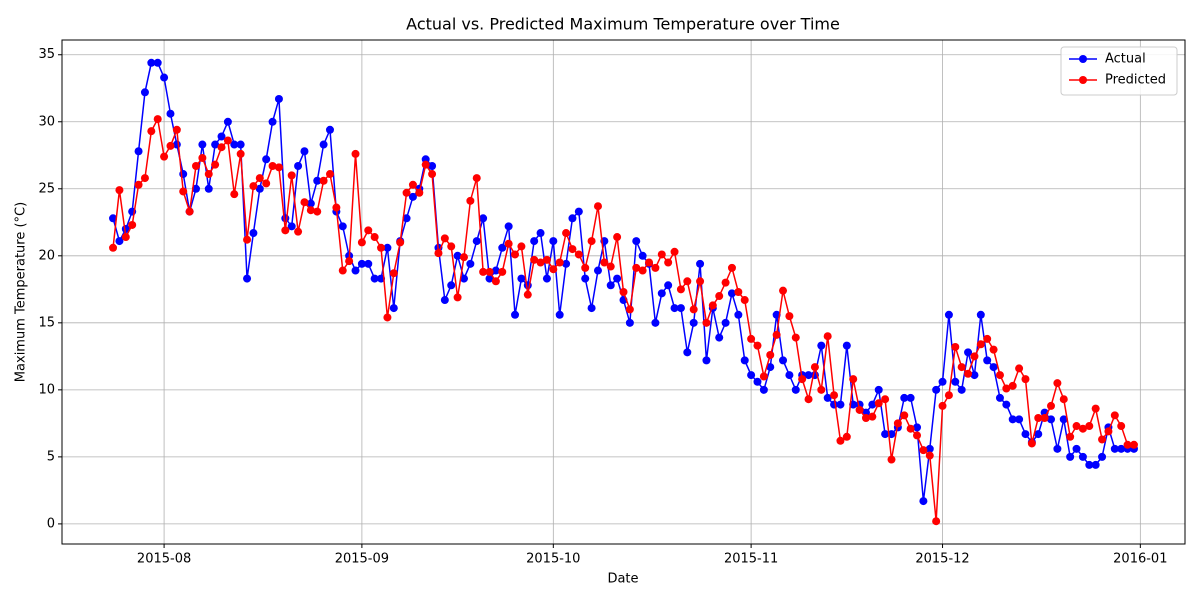 Image resolution: width=1203 pixels, height=598 pixels. What do you see at coordinates (1125, 59) in the screenshot?
I see `legend-label: Actual` at bounding box center [1125, 59].